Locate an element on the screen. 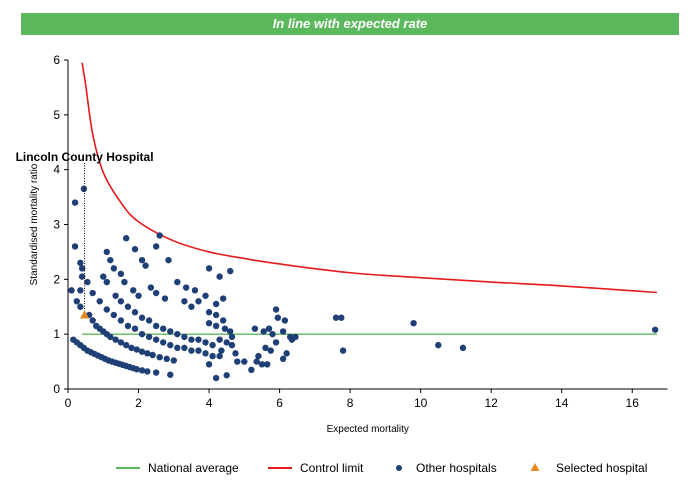 The width and height of the screenshot is (700, 500). selected-hospital-marker-group: Lincoln County Hospital is located at coordinates (85, 234).